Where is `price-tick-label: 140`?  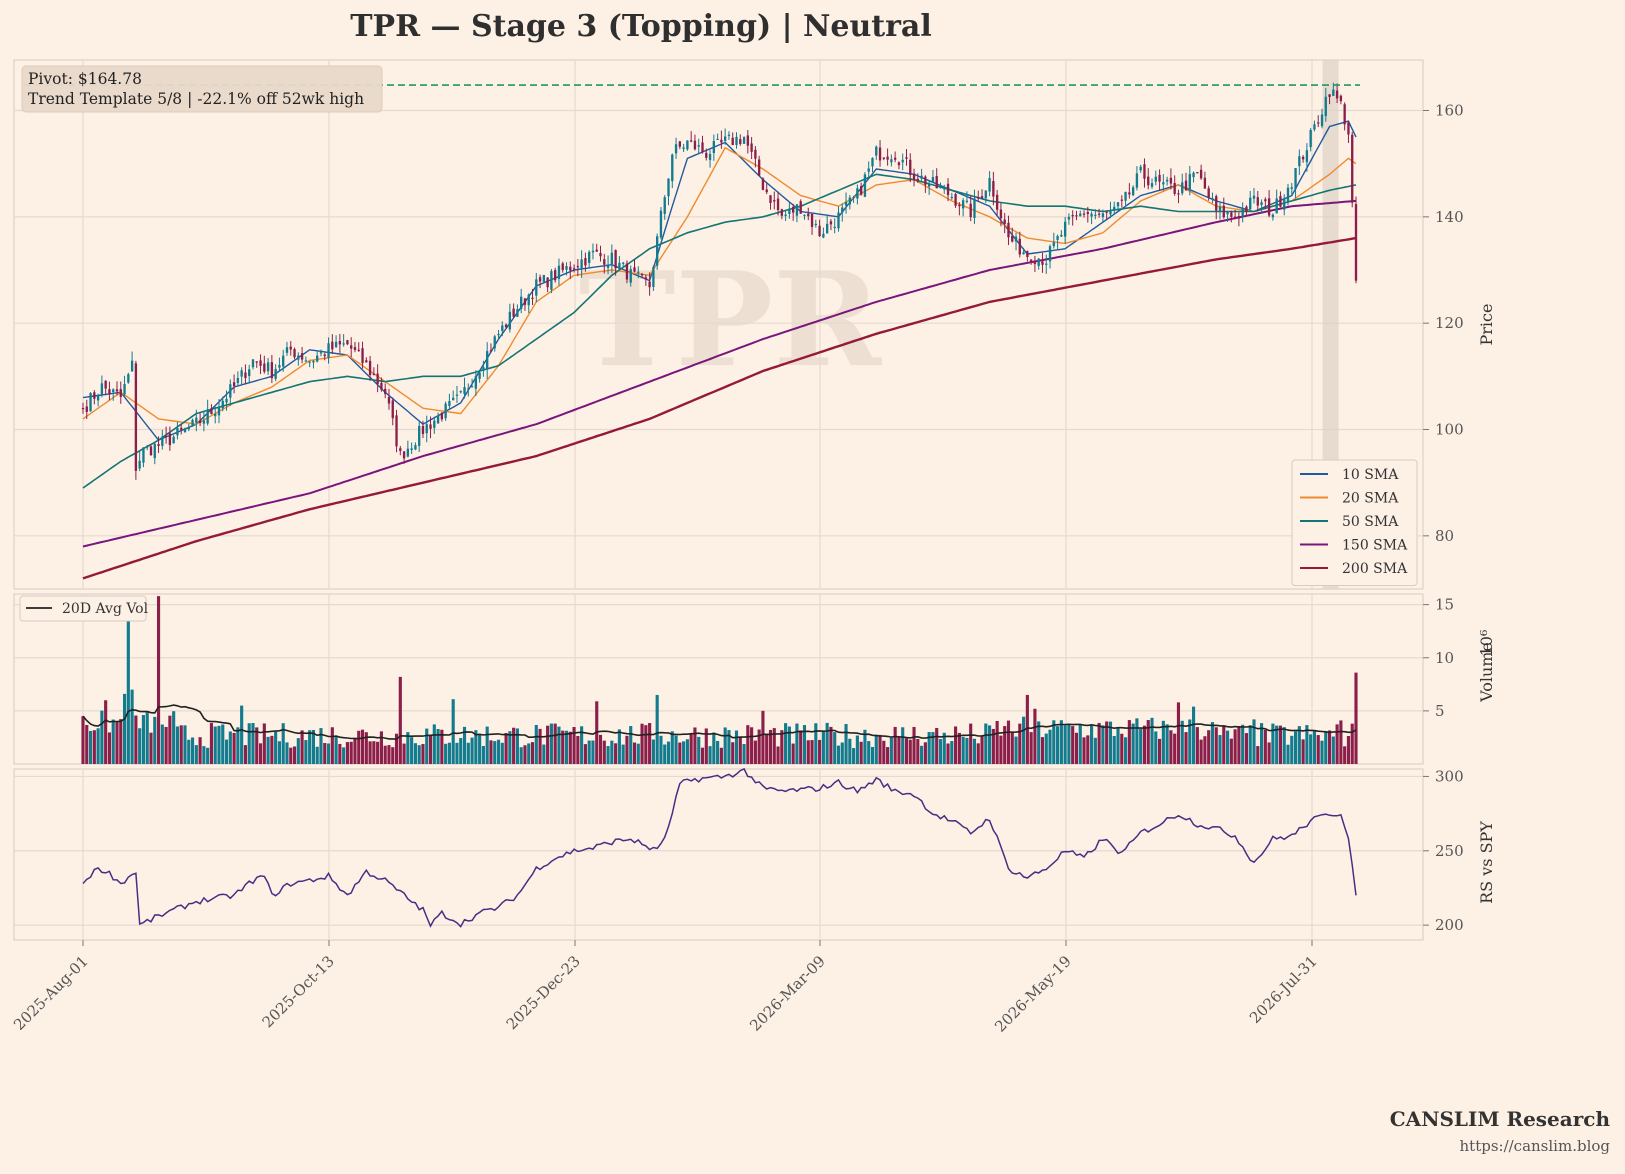 price-tick-label: 140 is located at coordinates (1449, 217).